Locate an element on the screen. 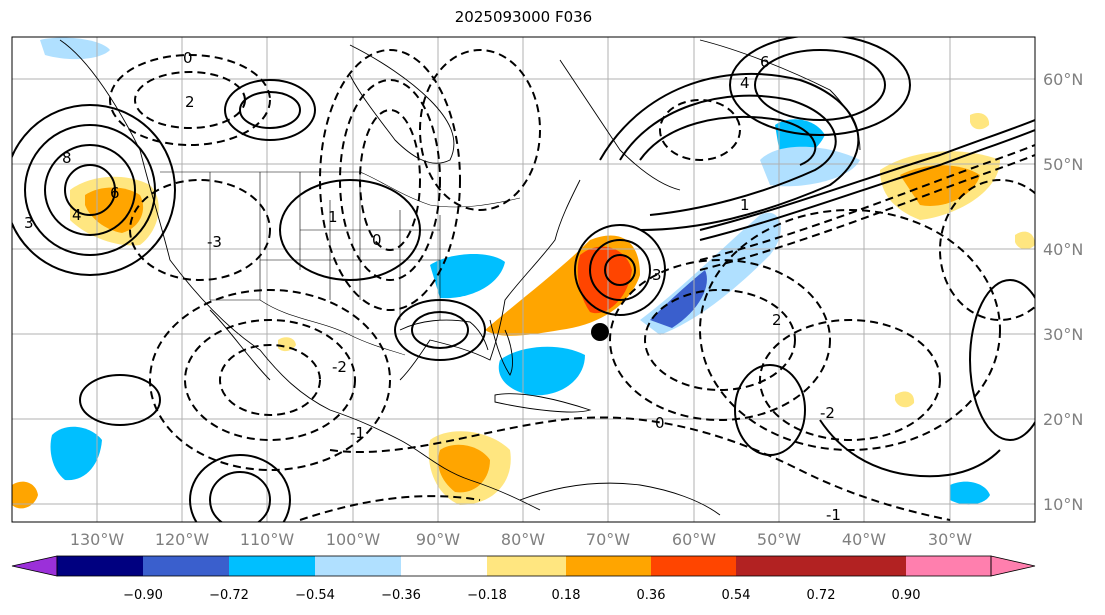 The height and width of the screenshot is (615, 1105). coast-baja is located at coordinates (240, 345).